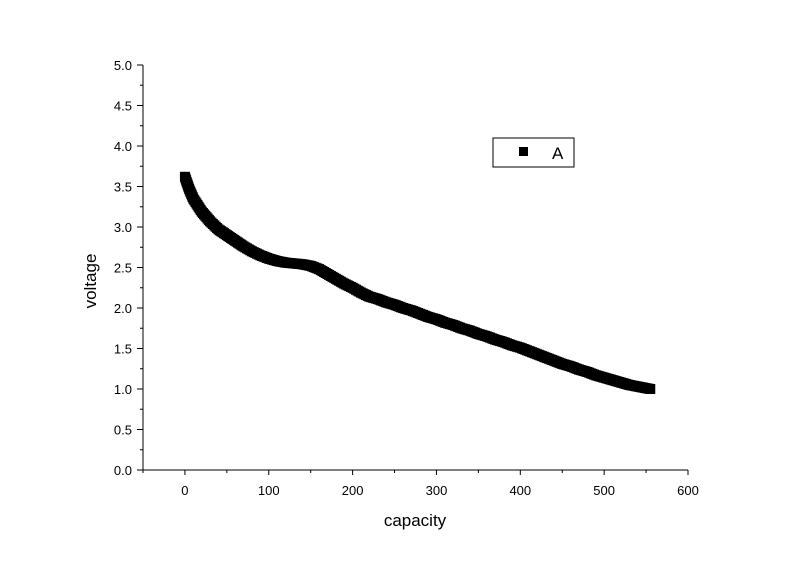  I want to click on y-tick-label: 1.5, so click(123, 349).